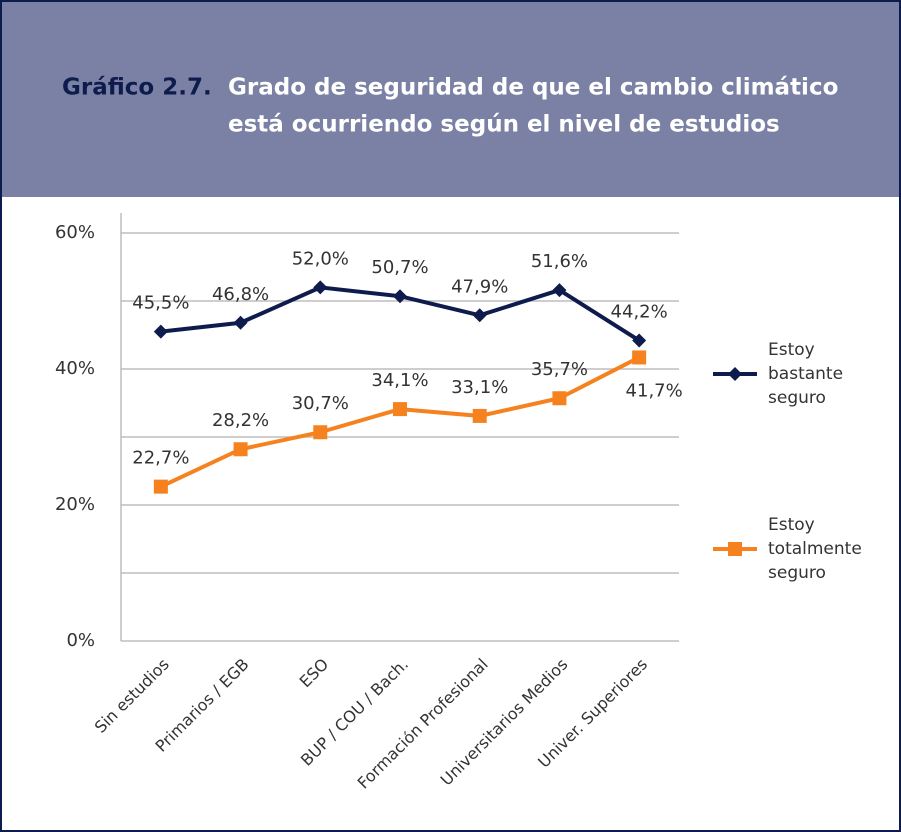 This screenshot has width=901, height=832. Describe the element at coordinates (160, 303) in the screenshot. I see `value-label: 45,5%` at that location.